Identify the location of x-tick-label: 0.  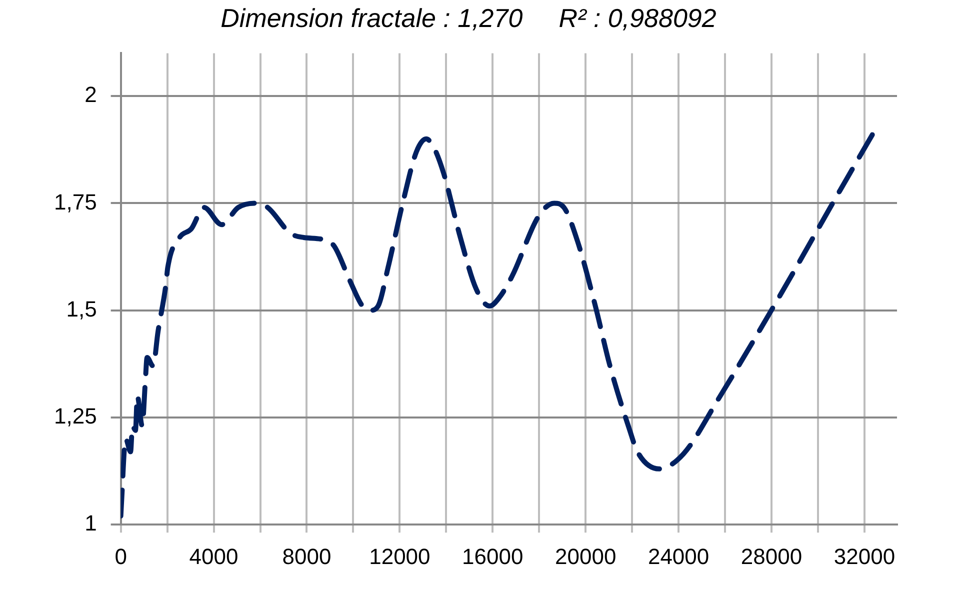
(120, 556).